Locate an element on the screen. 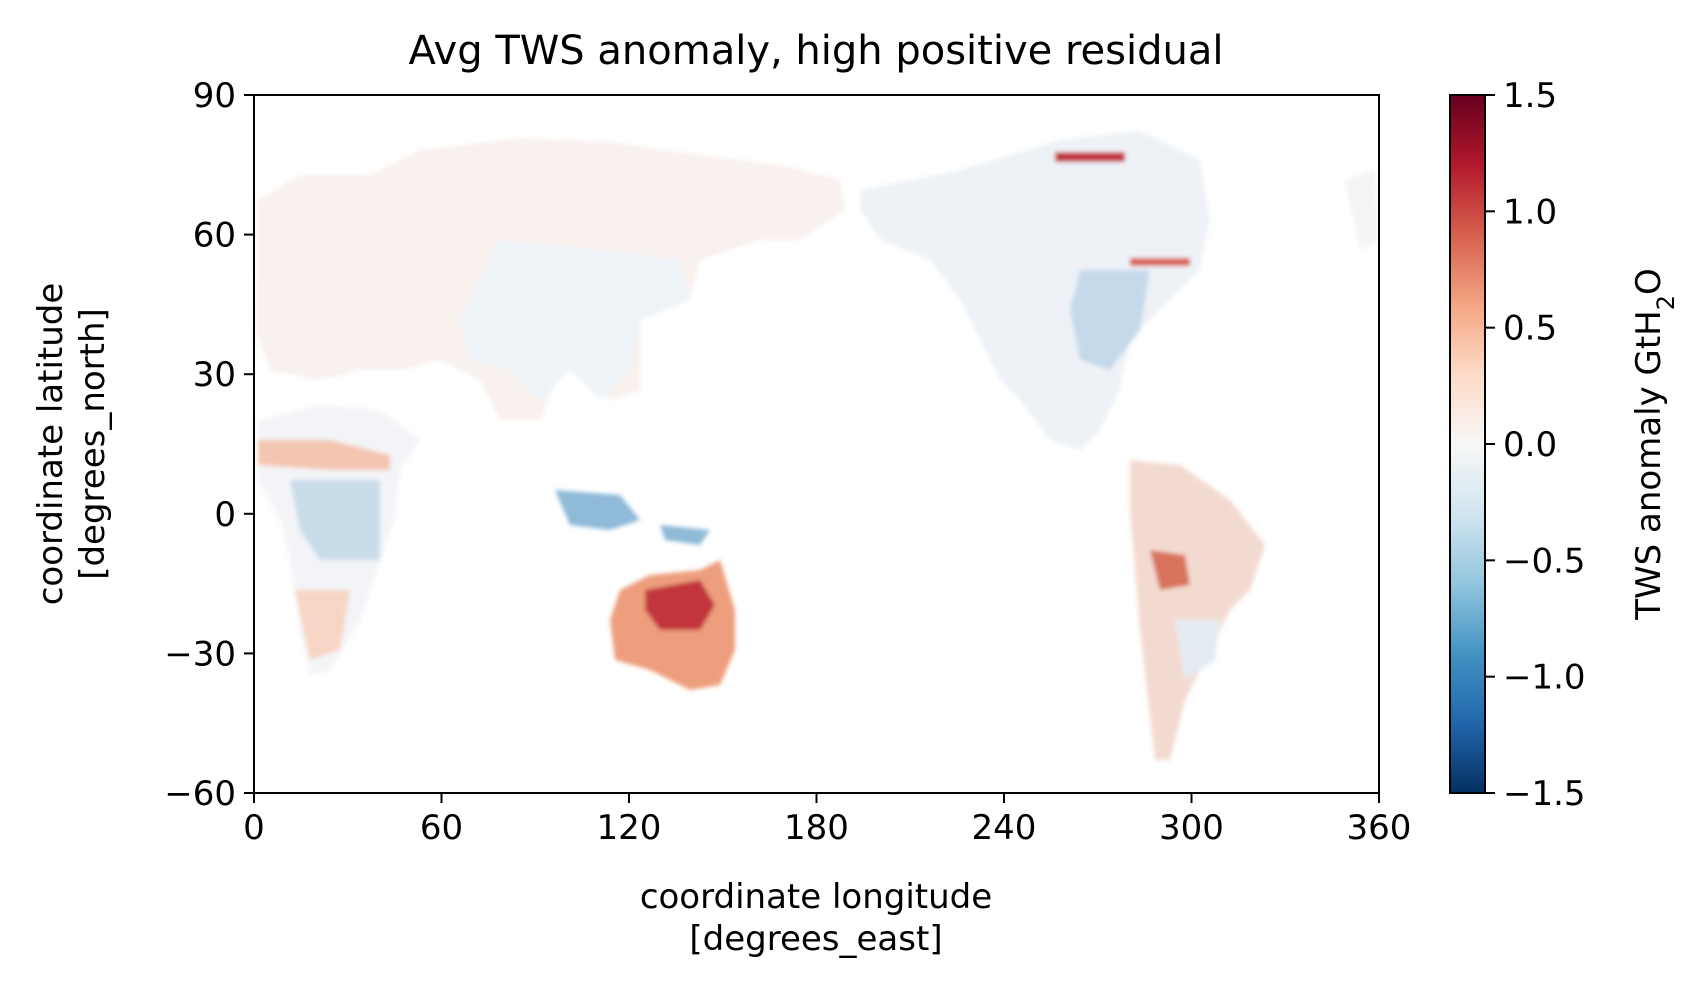 The image size is (1692, 989). y-axis: −60 −30 0 30 60 90 is located at coordinates (209, 445).